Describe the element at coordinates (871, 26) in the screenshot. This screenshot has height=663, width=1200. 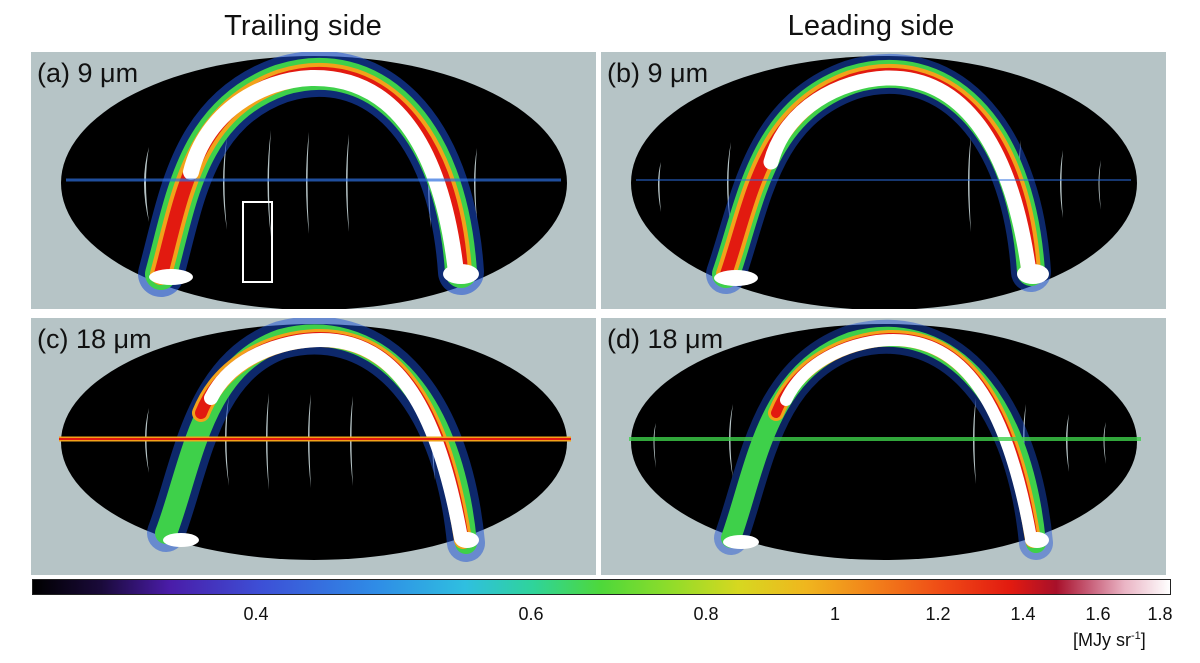
I see `leading-side-title: Leading side` at that location.